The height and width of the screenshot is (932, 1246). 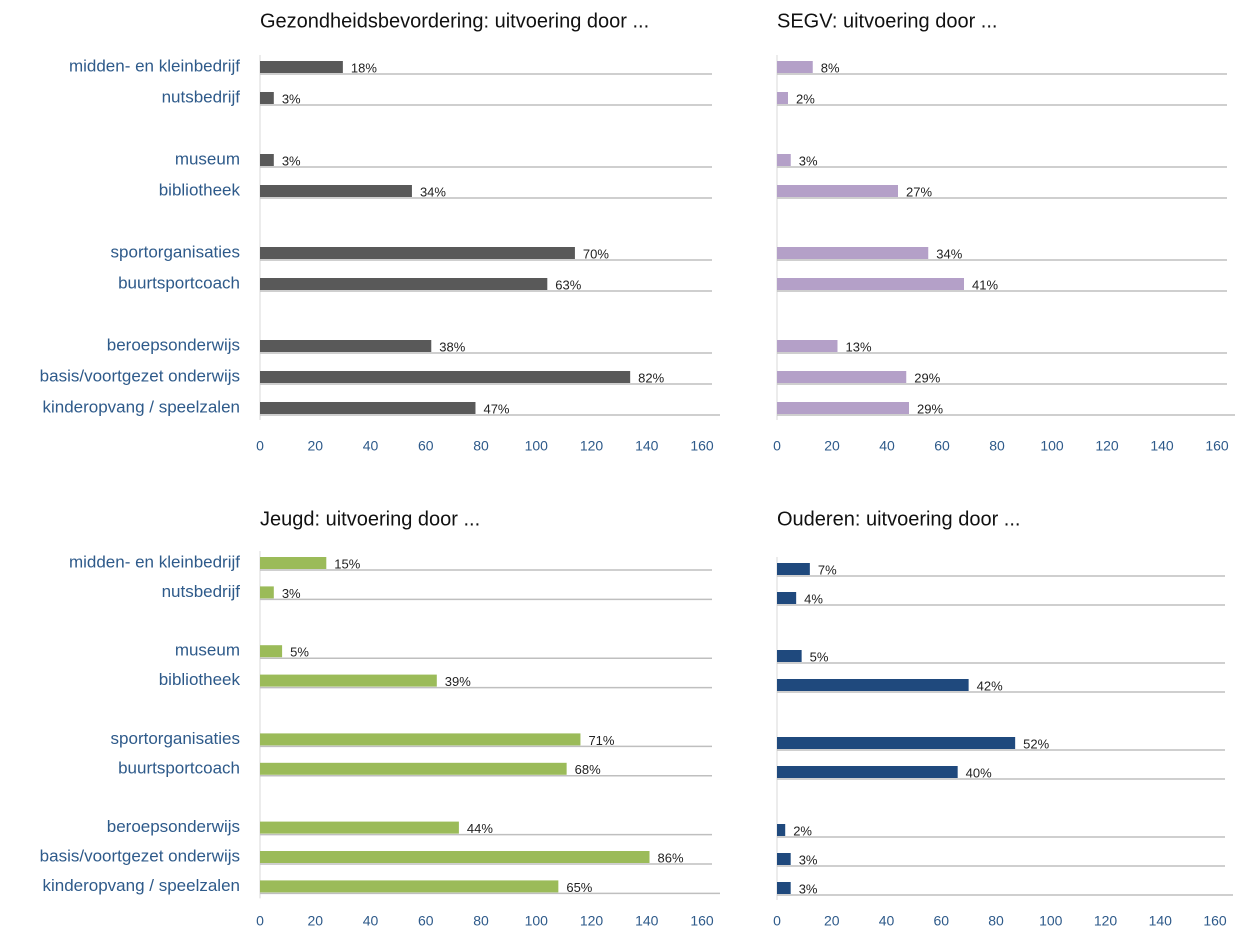 What do you see at coordinates (1036, 743) in the screenshot?
I see `data-label: 52%` at bounding box center [1036, 743].